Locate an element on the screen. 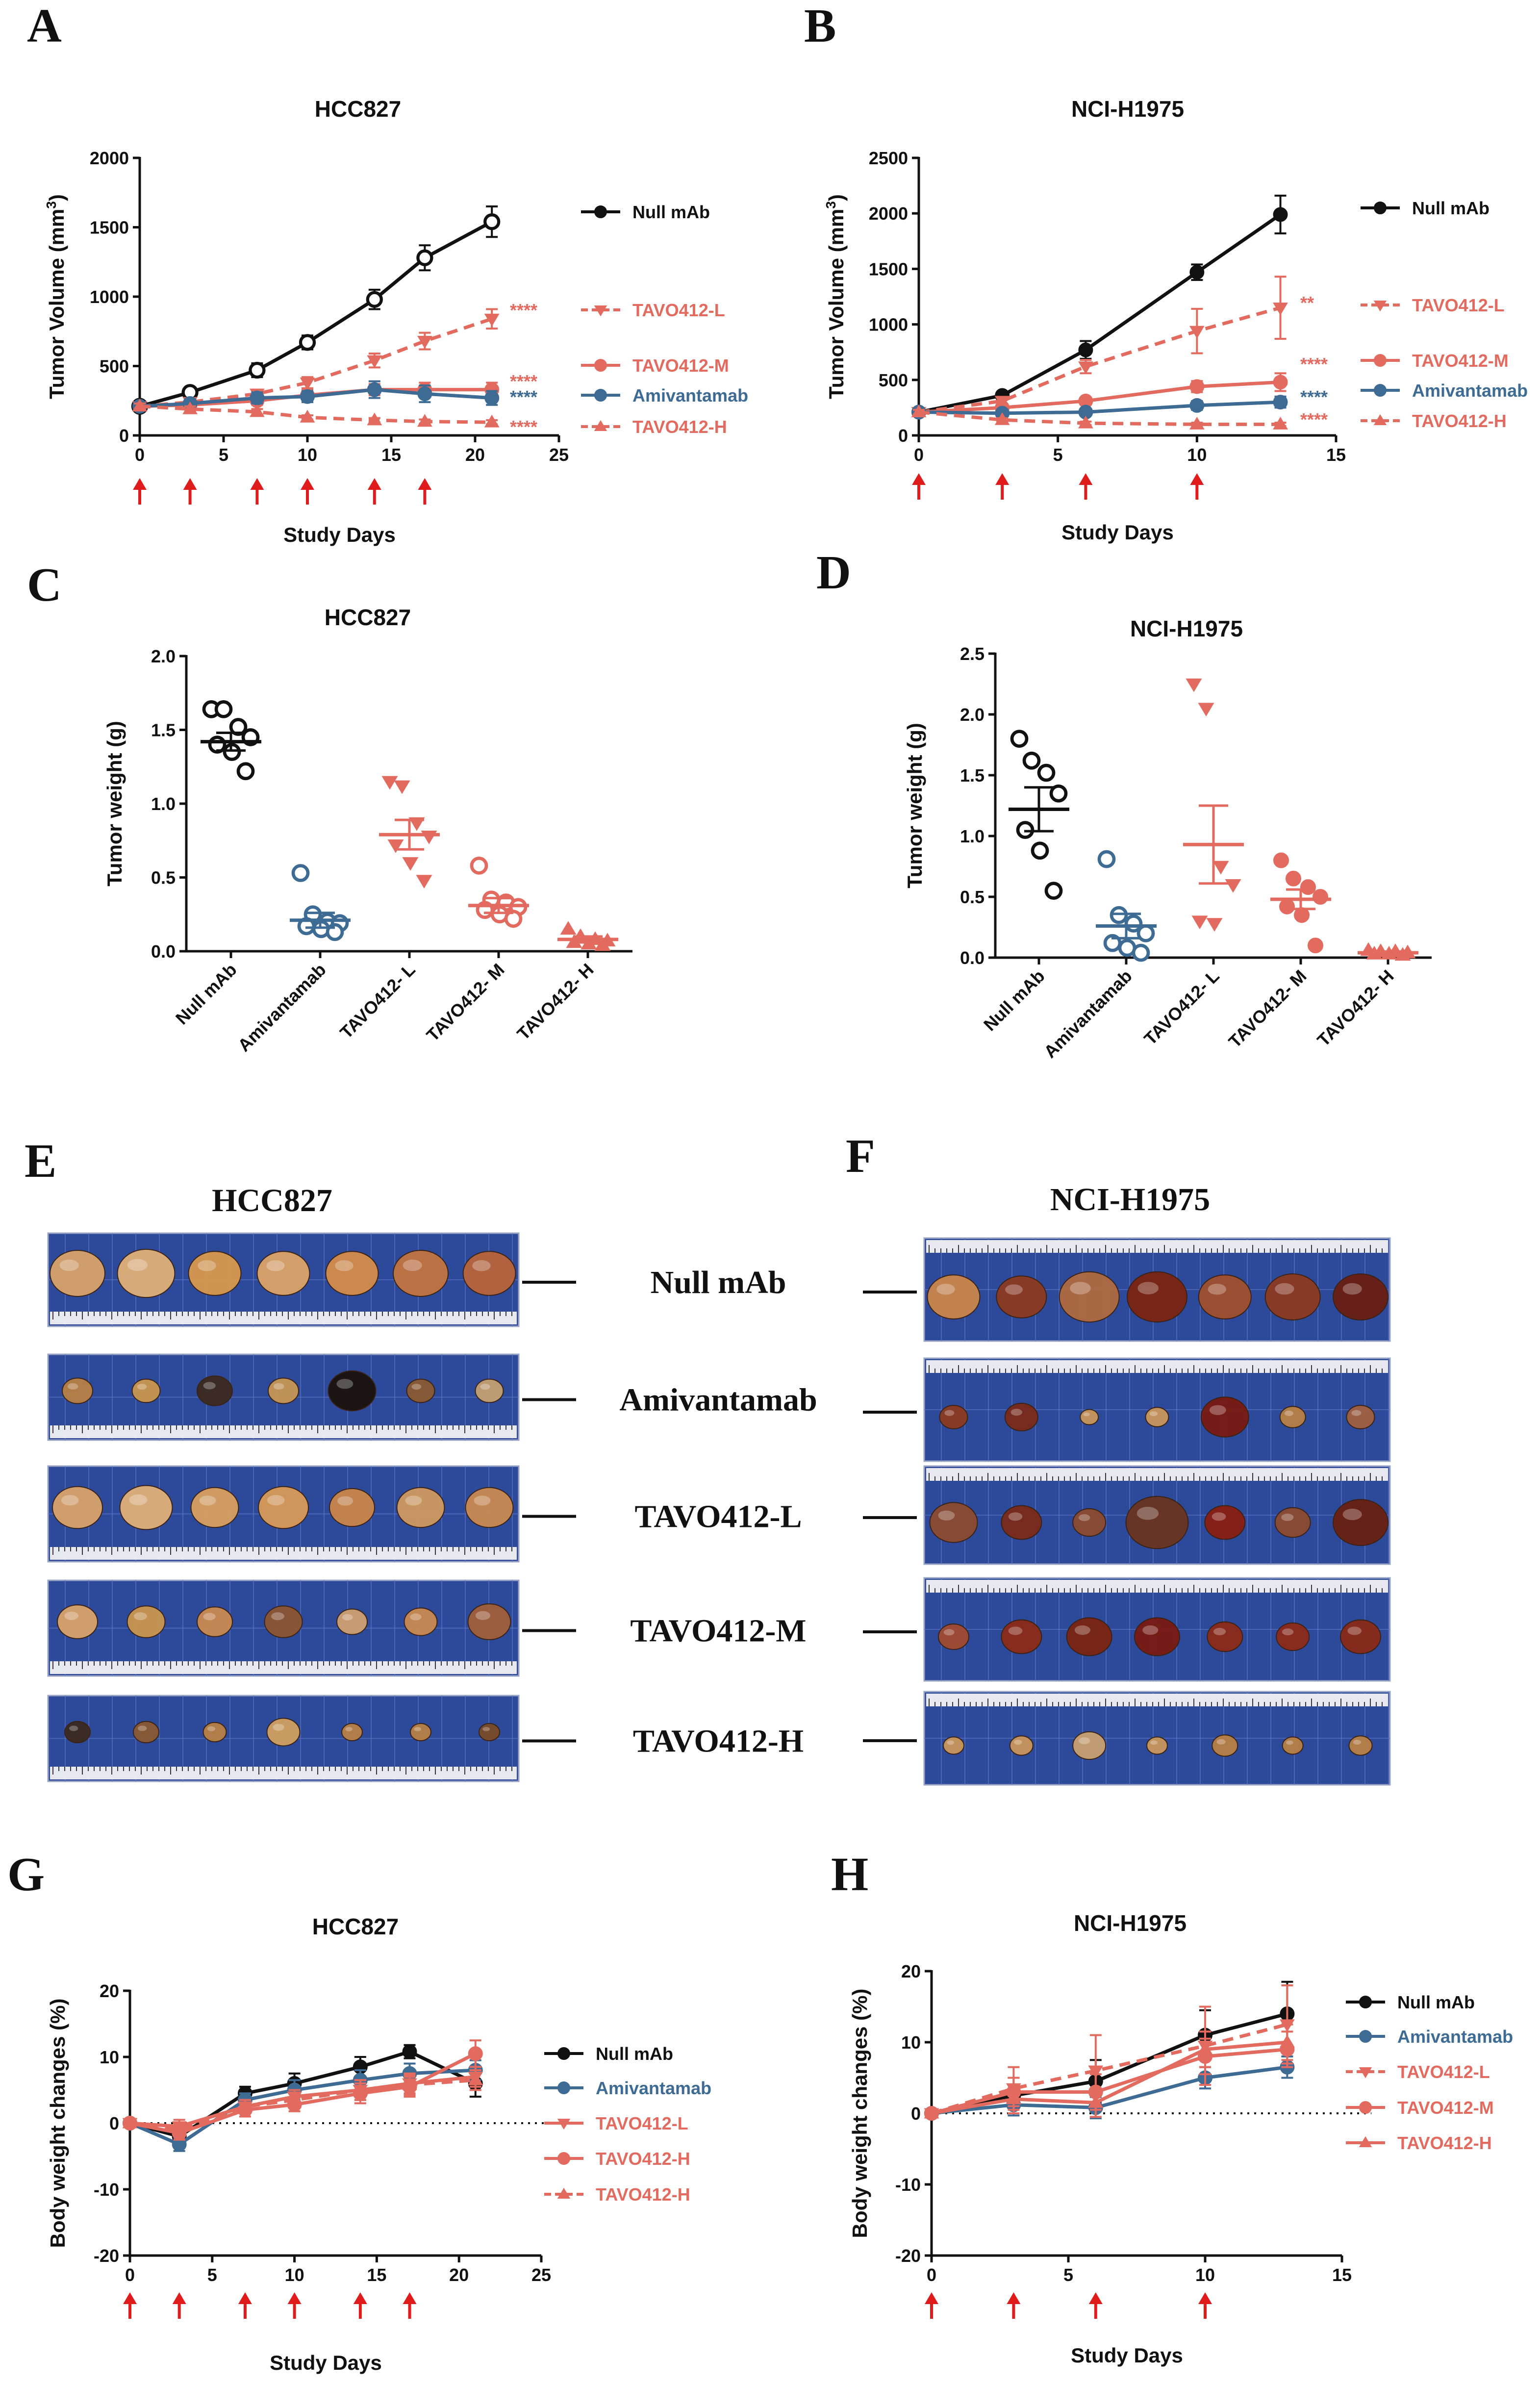 The image size is (1540, 2384). legend-label: TAVO412-L is located at coordinates (642, 2123).